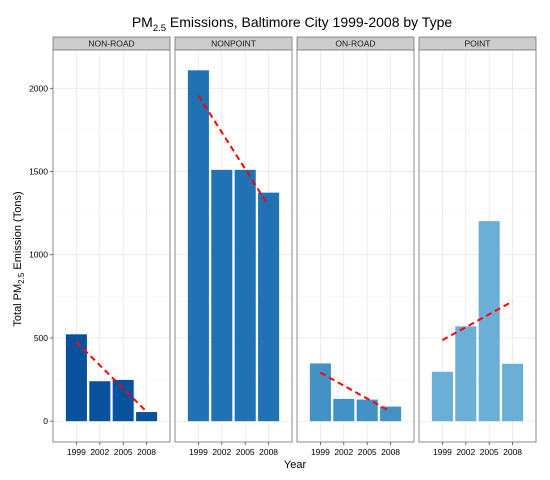 This screenshot has width=550, height=480. Describe the element at coordinates (21, 278) in the screenshot. I see `y-title-subscript: 2.5` at that location.